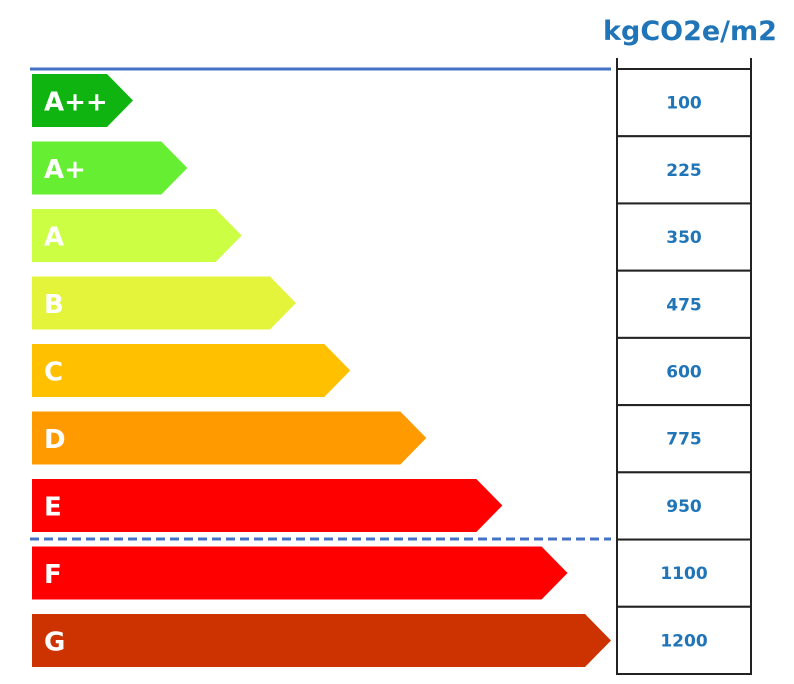 The image size is (794, 684). I want to click on rating-label-a: A, so click(54, 238).